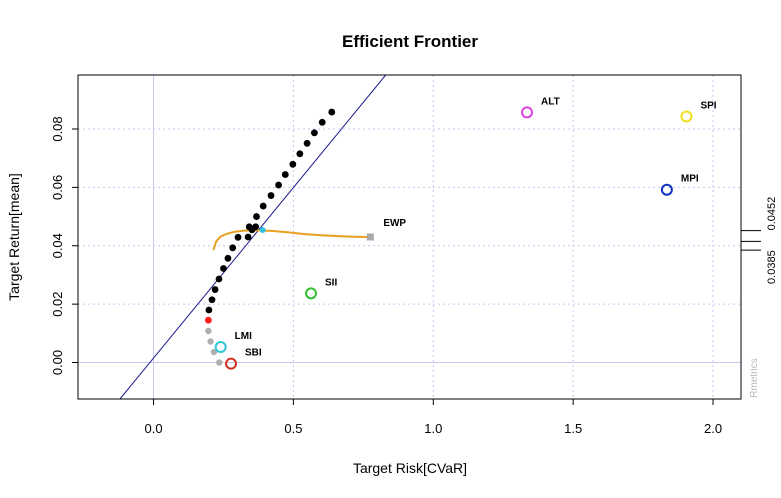 This screenshot has width=781, height=498. What do you see at coordinates (410, 468) in the screenshot?
I see `x-axis-label: Target Risk[CVaR]` at bounding box center [410, 468].